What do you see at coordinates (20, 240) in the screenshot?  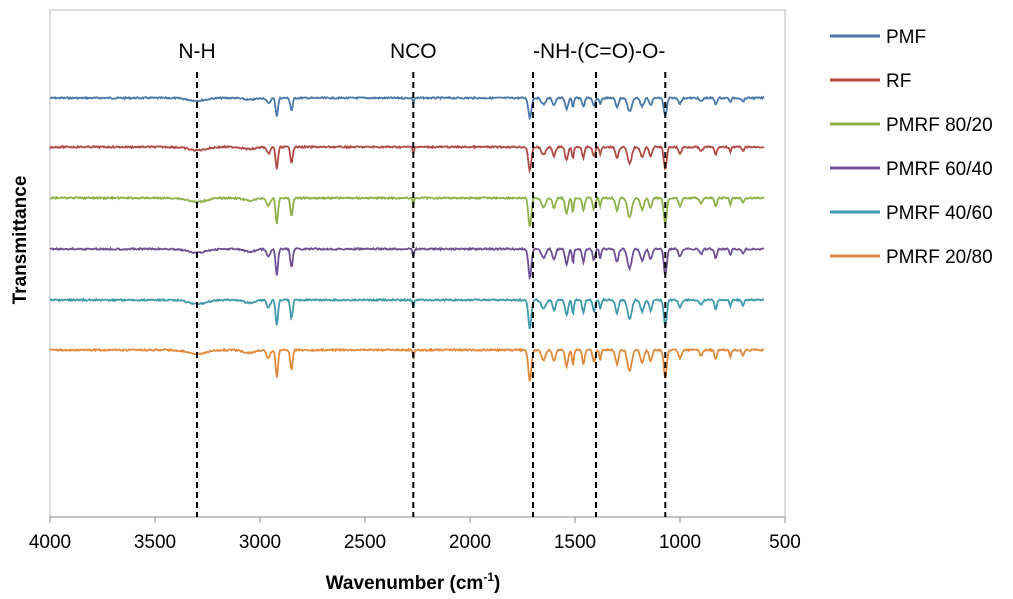 I see `y-axis-title: Transmittance` at bounding box center [20, 240].